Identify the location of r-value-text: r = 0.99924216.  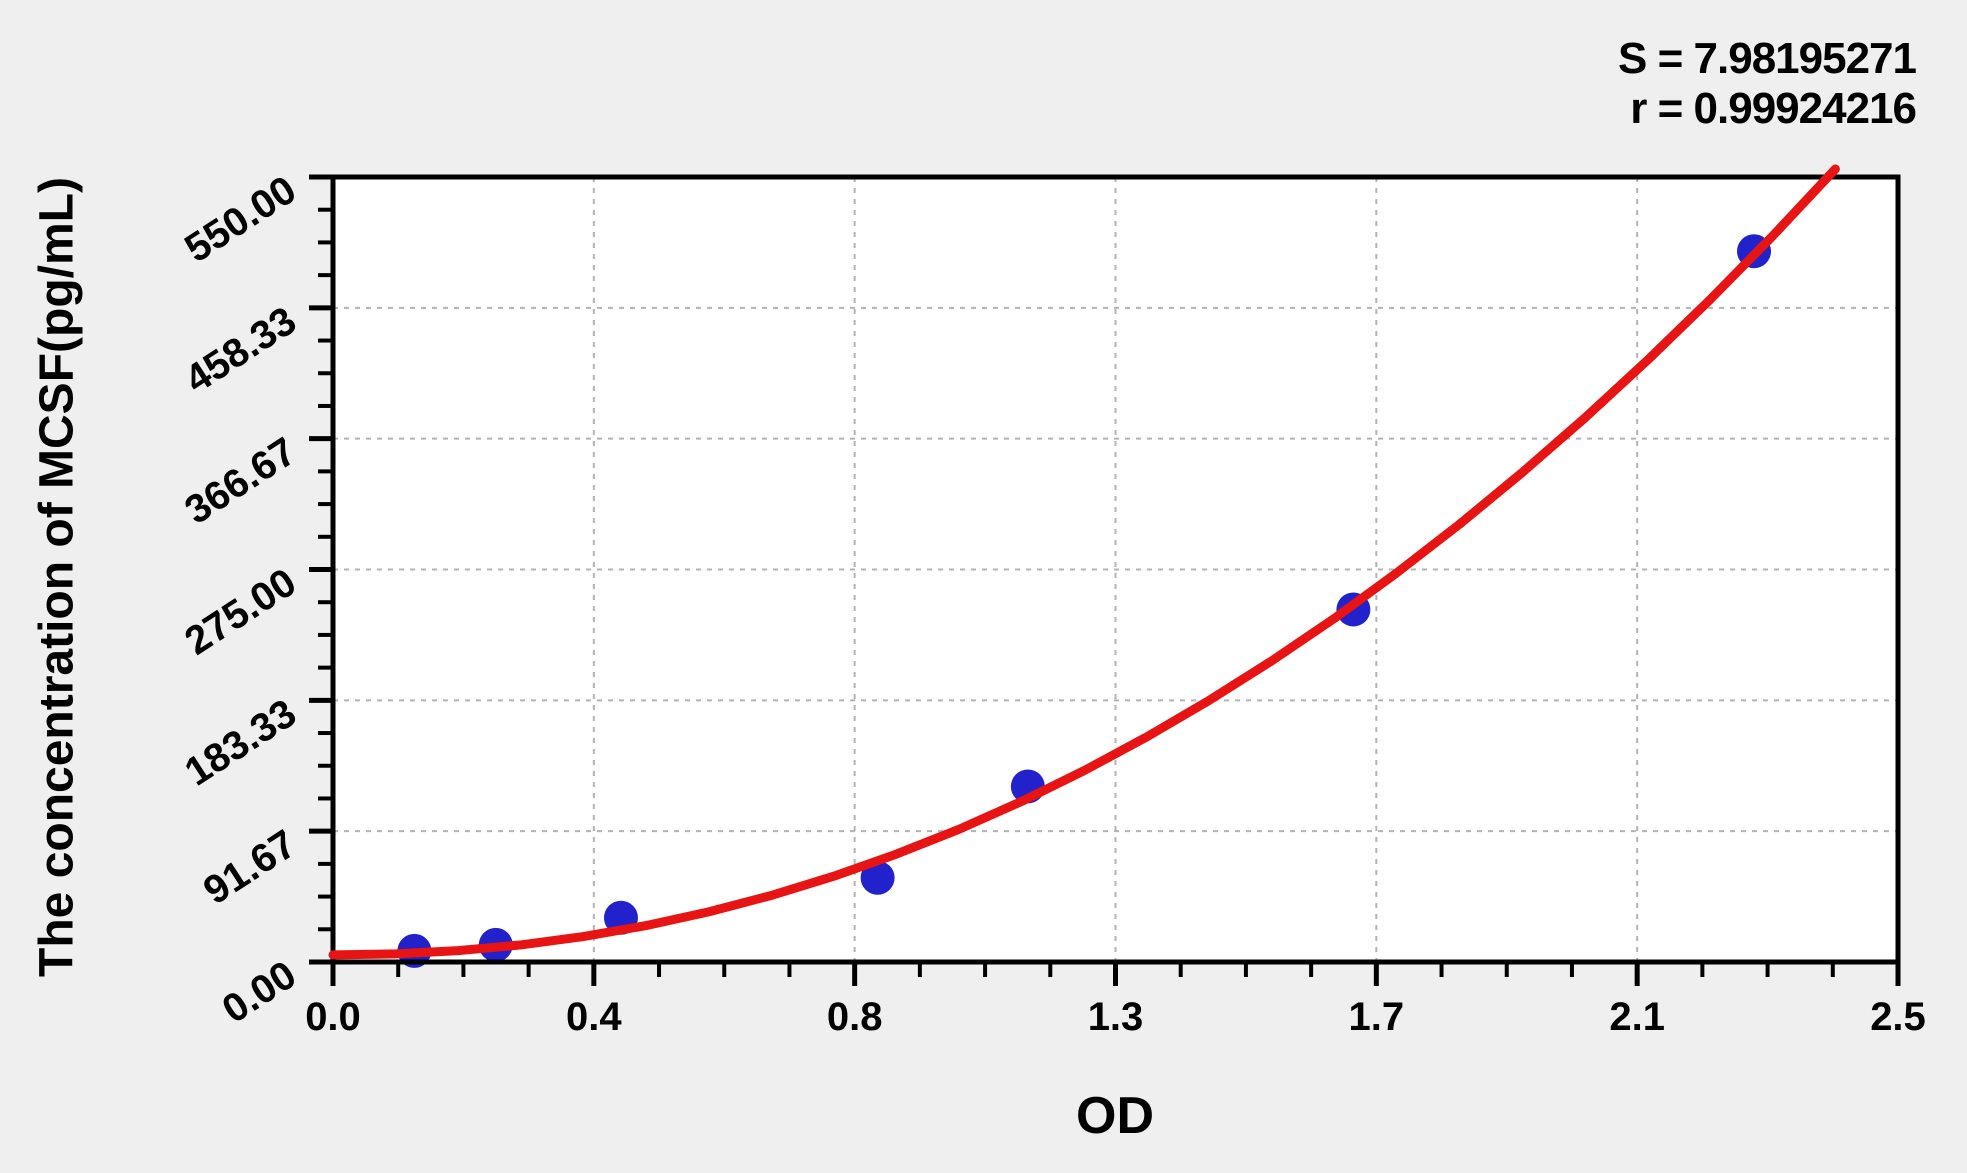
(1773, 108).